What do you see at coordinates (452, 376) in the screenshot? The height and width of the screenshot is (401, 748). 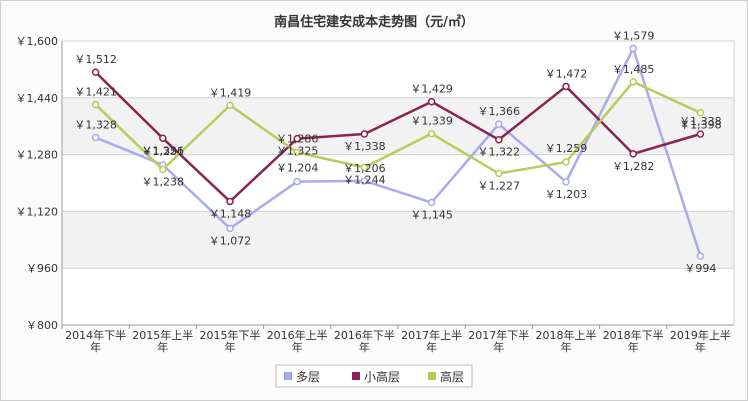 I see `legend-item: 高层` at bounding box center [452, 376].